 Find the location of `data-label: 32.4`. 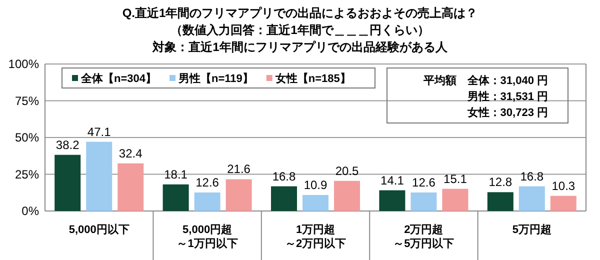

data-label: 32.4 is located at coordinates (130, 153).